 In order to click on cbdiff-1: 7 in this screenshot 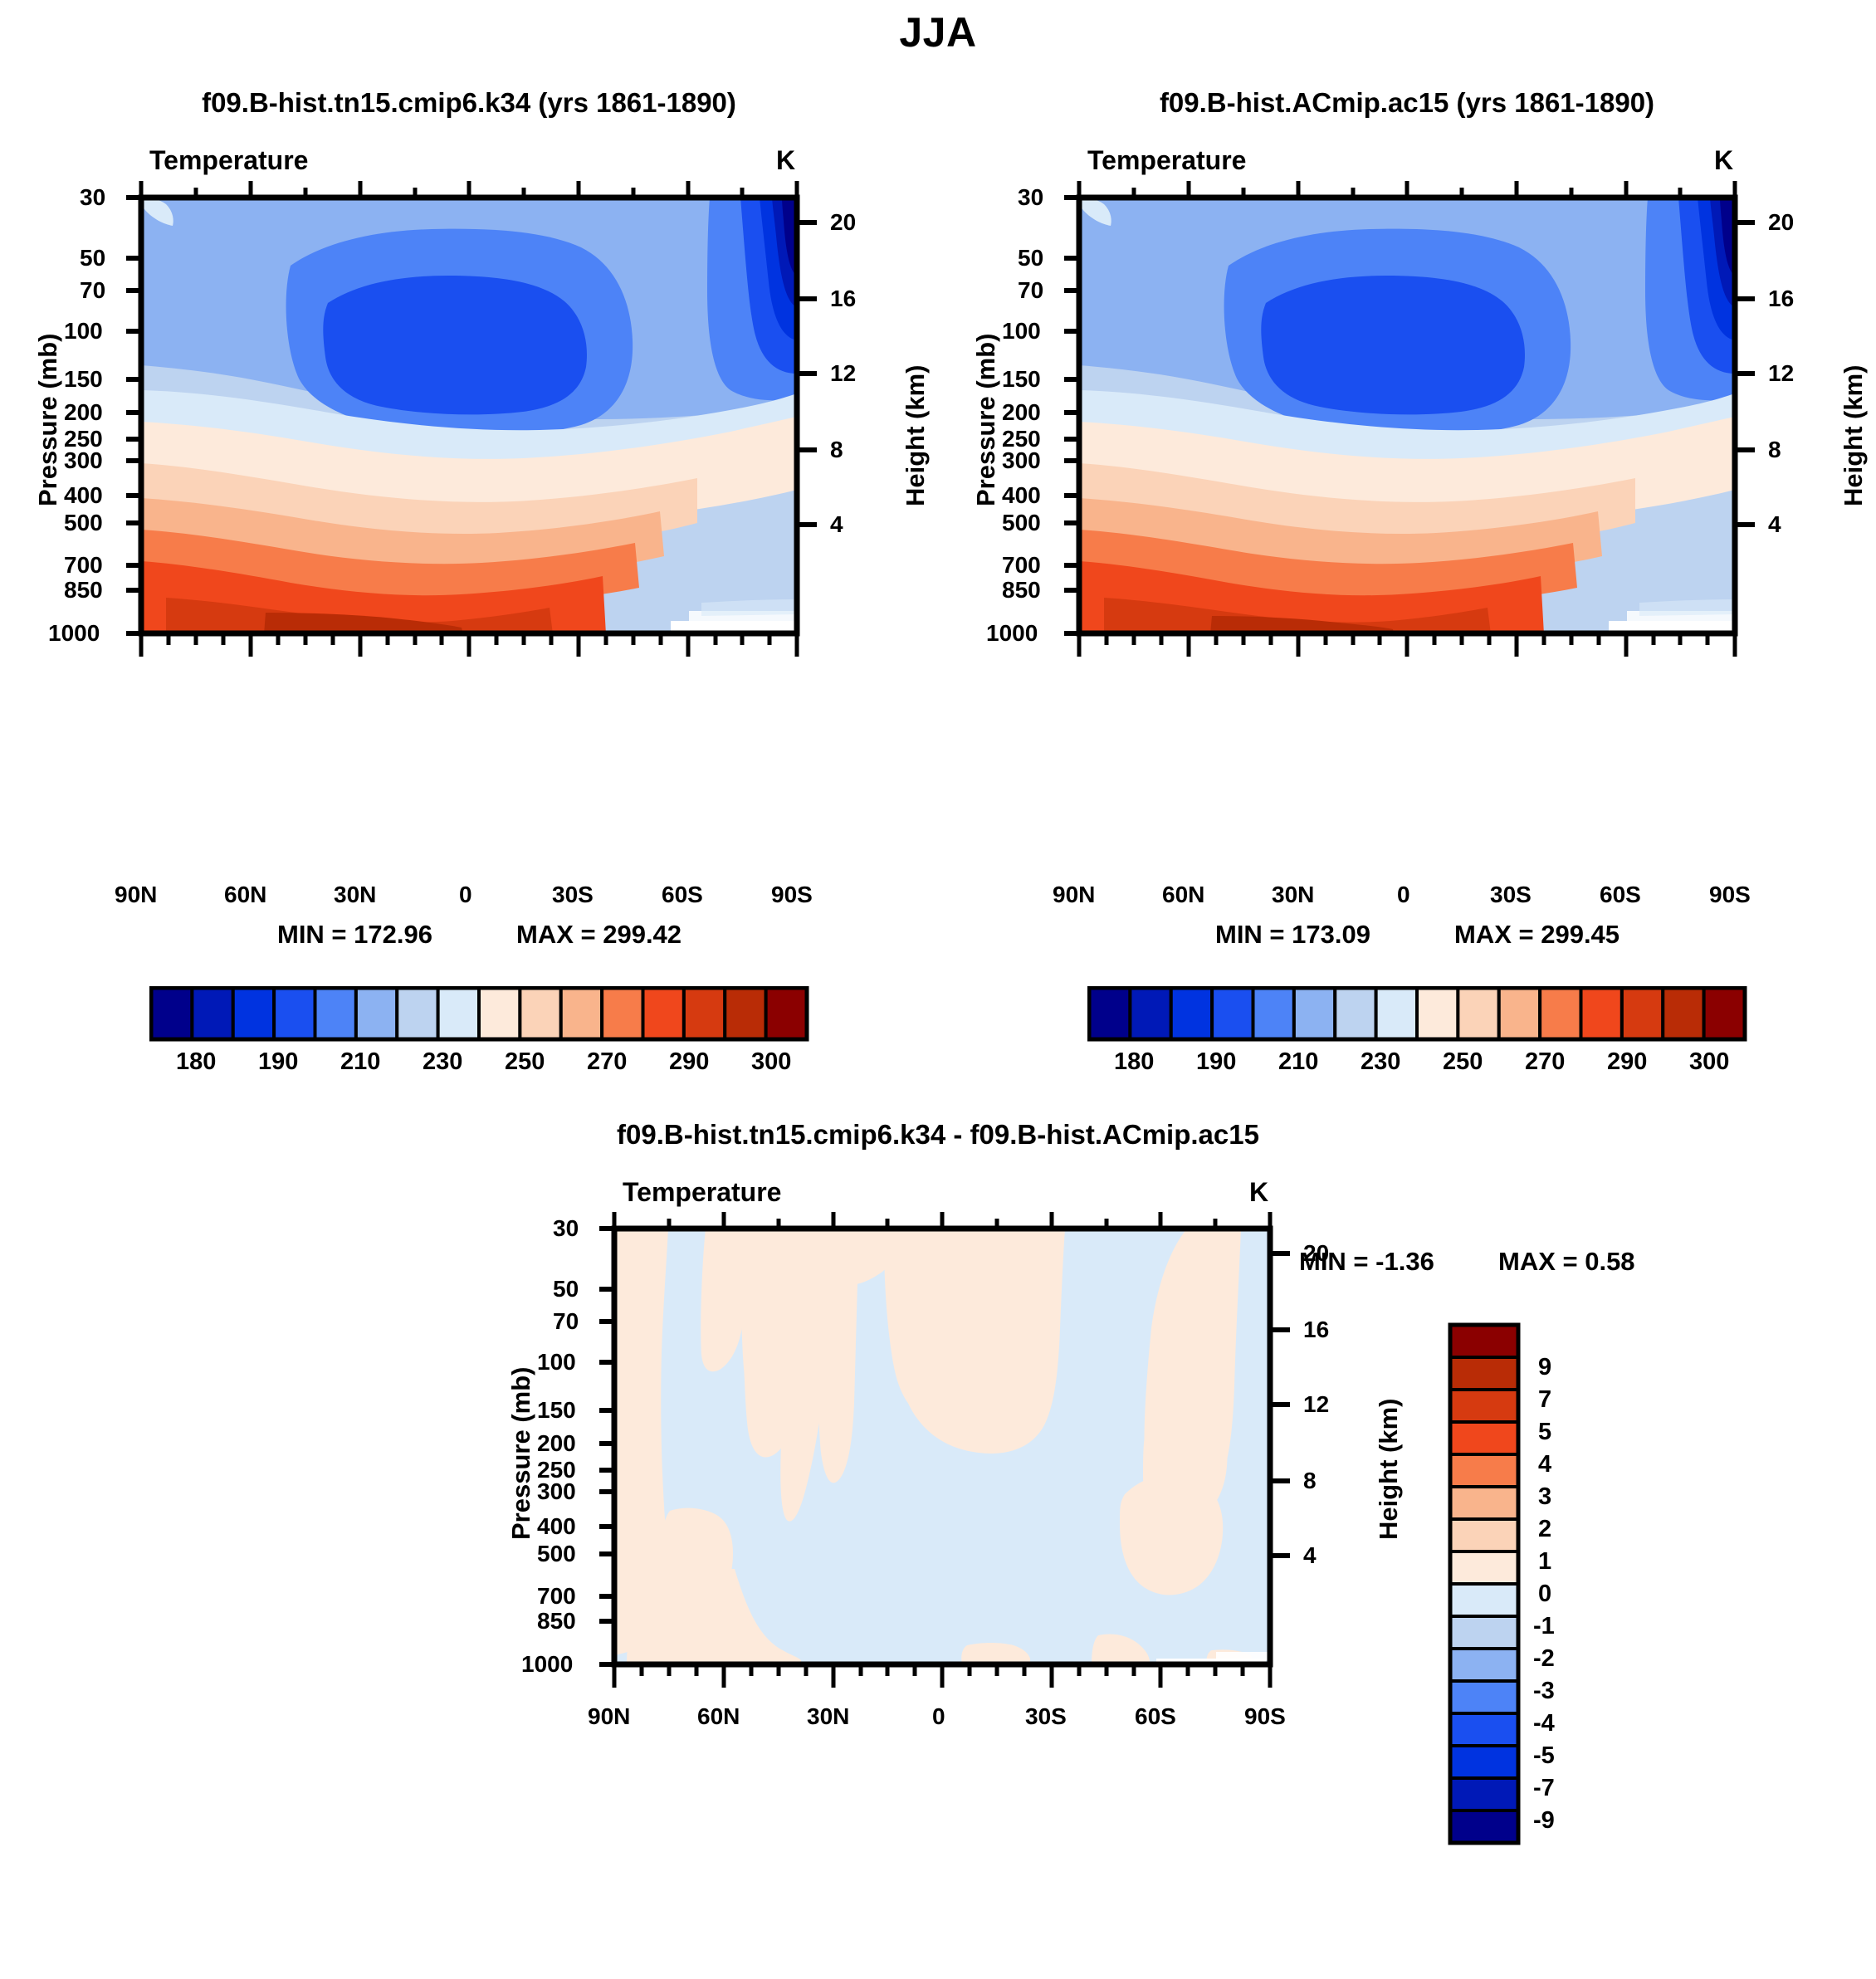, I will do `click(1545, 1399)`.